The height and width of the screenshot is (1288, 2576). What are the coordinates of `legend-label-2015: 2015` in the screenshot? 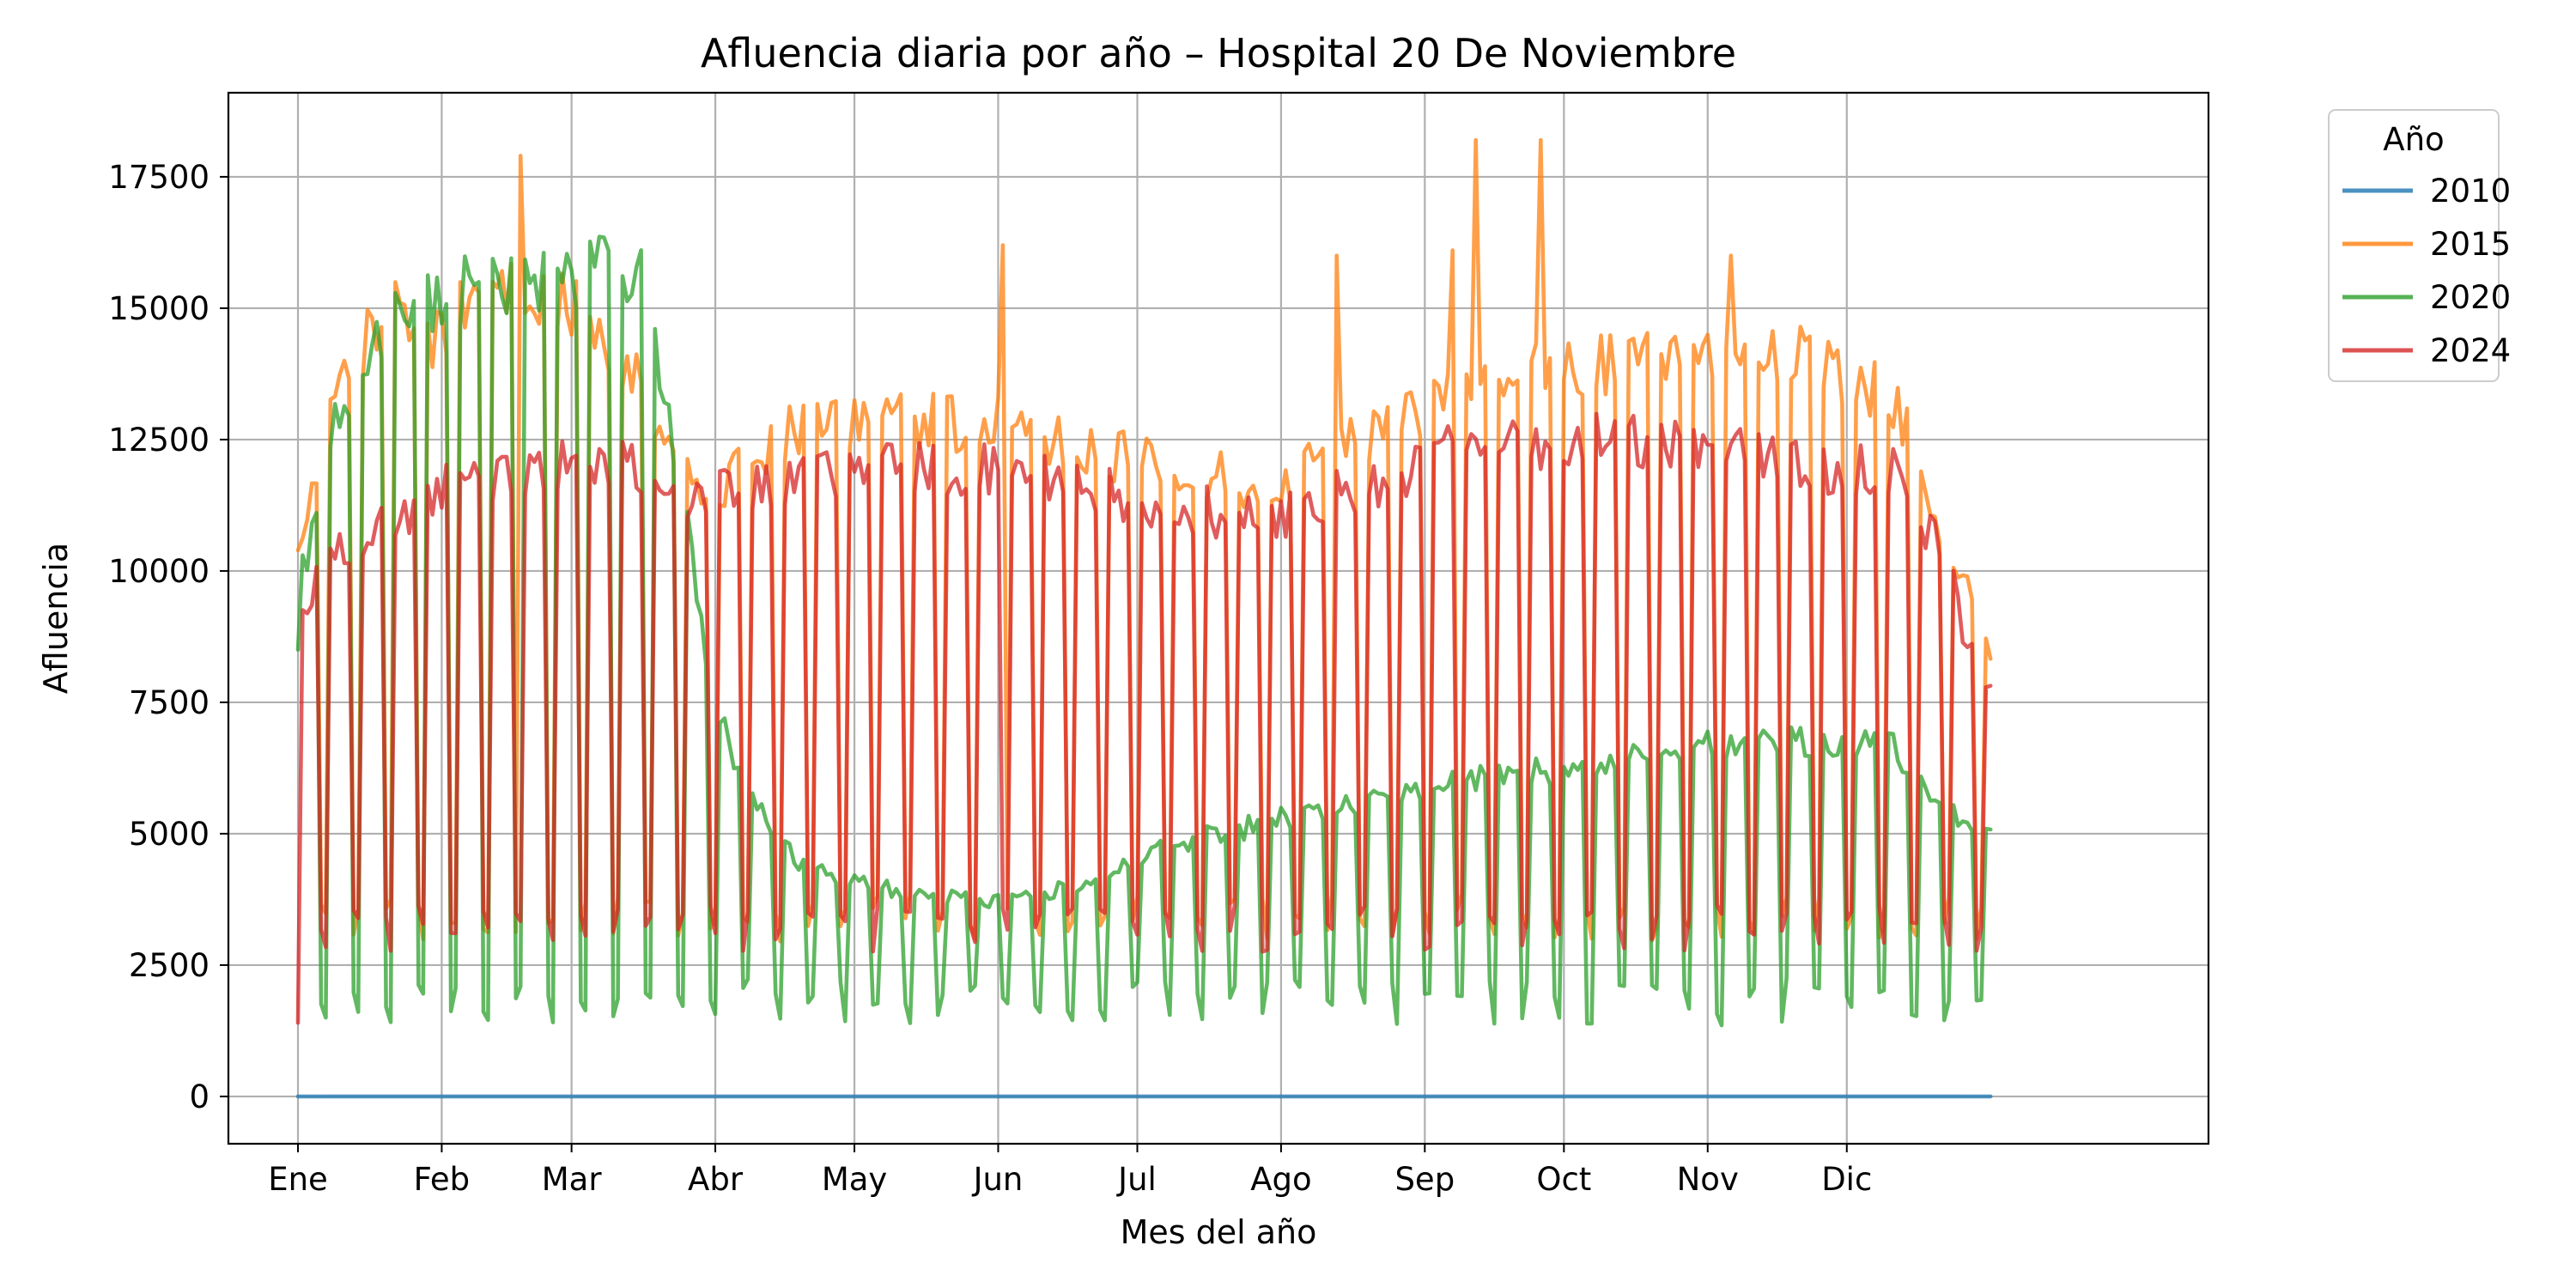 It's located at (2470, 244).